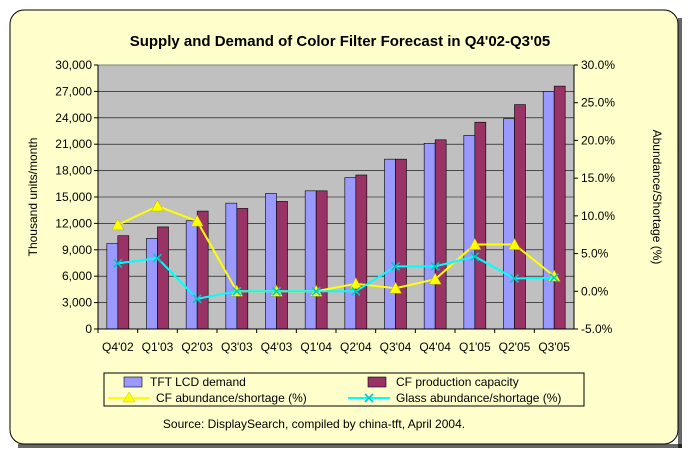  I want to click on y2-tick-label: 30.0%, so click(598, 65).